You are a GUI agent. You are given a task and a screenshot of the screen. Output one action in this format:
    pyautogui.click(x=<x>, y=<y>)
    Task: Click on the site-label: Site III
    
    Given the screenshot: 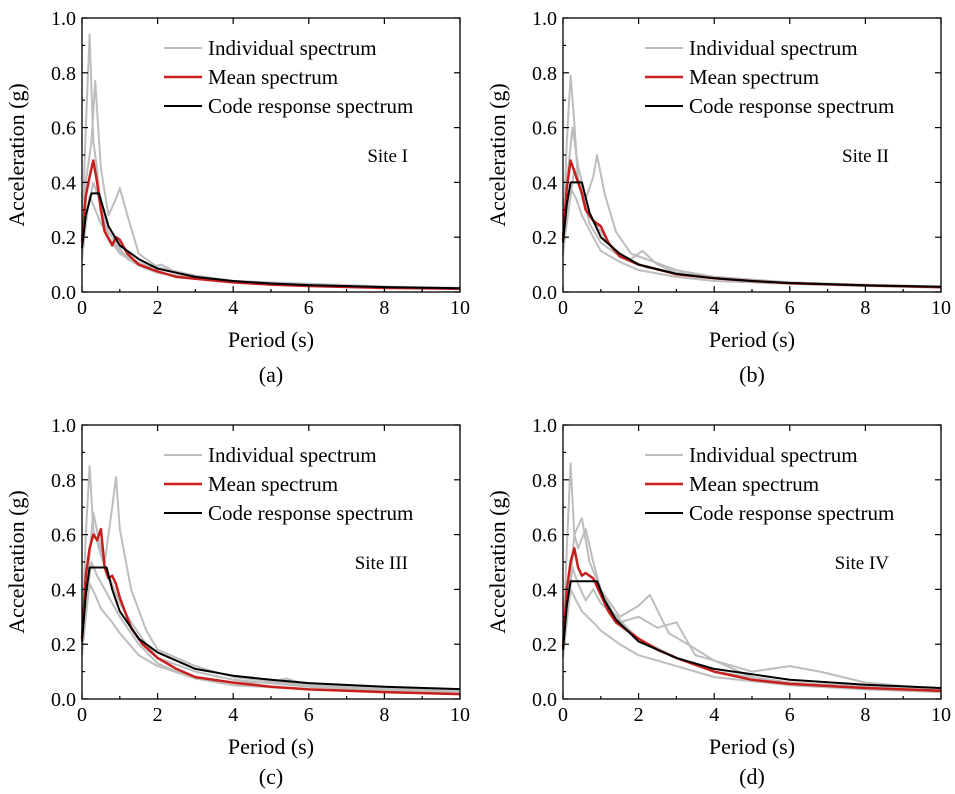 What is the action you would take?
    pyautogui.click(x=381, y=563)
    